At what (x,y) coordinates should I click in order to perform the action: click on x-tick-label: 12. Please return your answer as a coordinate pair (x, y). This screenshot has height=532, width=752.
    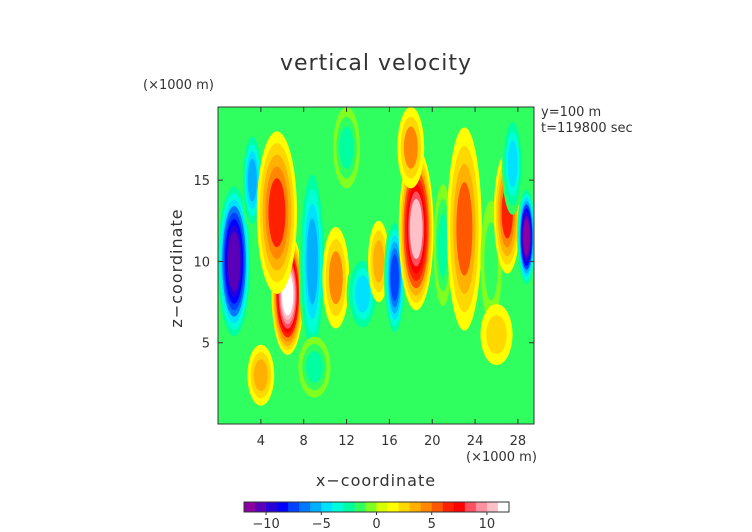
    Looking at the image, I should click on (346, 441).